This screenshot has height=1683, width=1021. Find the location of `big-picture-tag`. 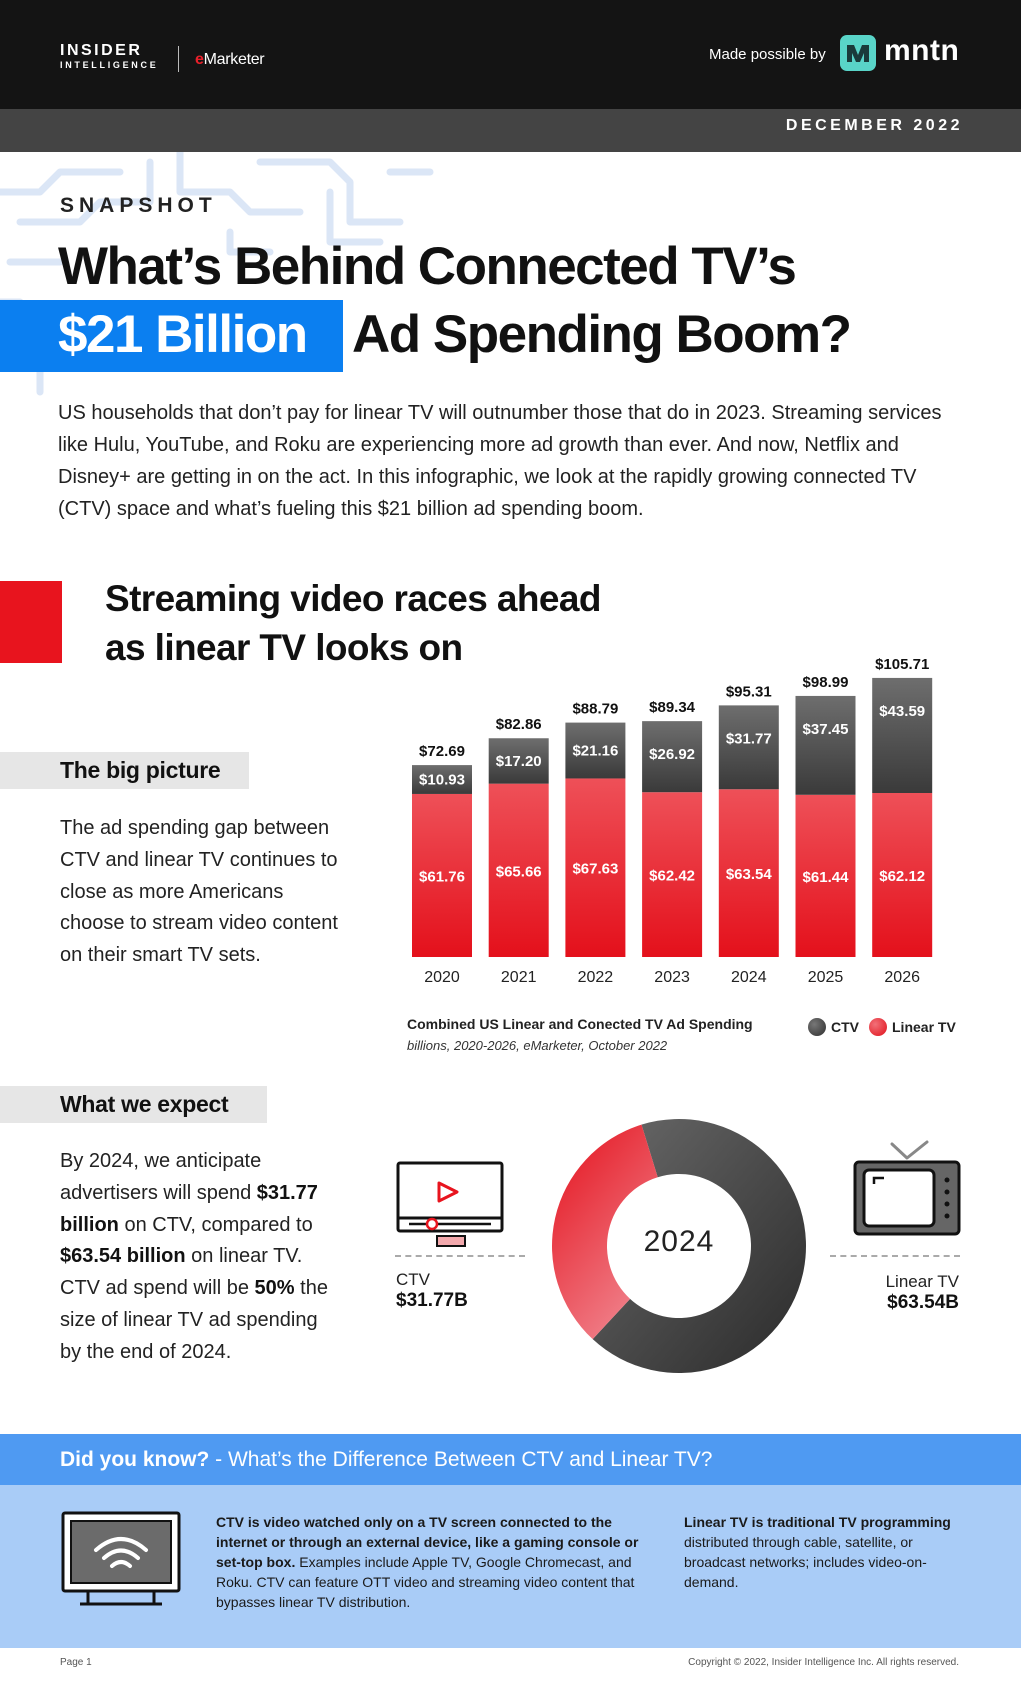

big-picture-tag is located at coordinates (124, 770).